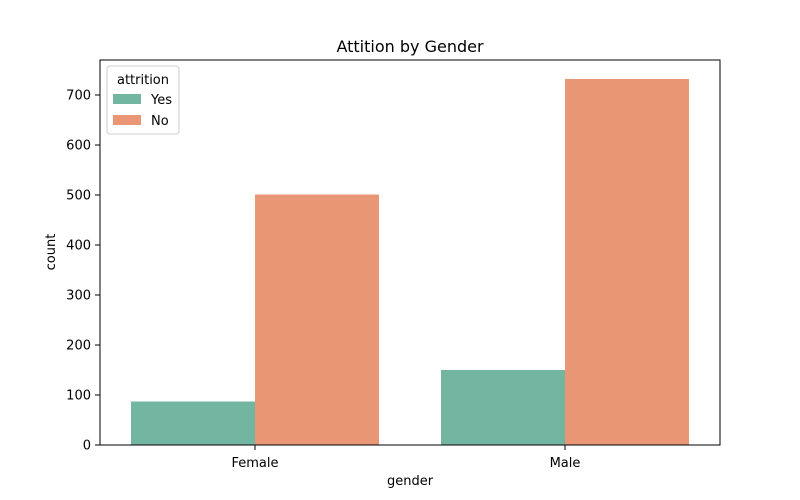 The image size is (800, 500). What do you see at coordinates (83, 271) in the screenshot?
I see `y-axis-ticks: 0 100 200 300 400 500 600 700` at bounding box center [83, 271].